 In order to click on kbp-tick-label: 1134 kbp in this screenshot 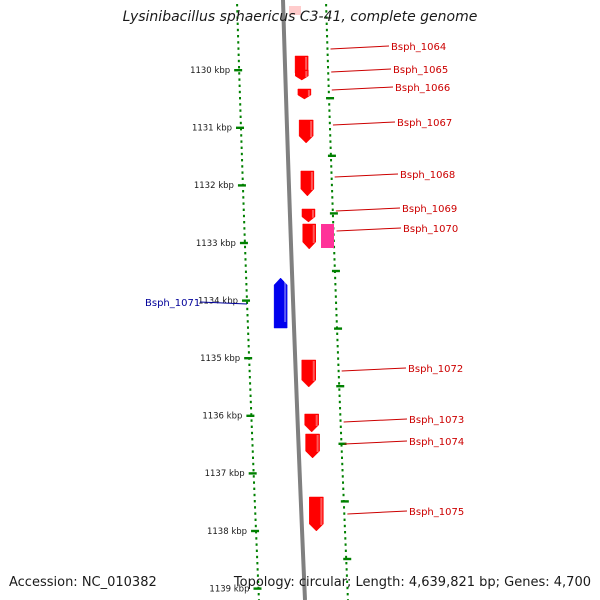, I will do `click(218, 301)`.